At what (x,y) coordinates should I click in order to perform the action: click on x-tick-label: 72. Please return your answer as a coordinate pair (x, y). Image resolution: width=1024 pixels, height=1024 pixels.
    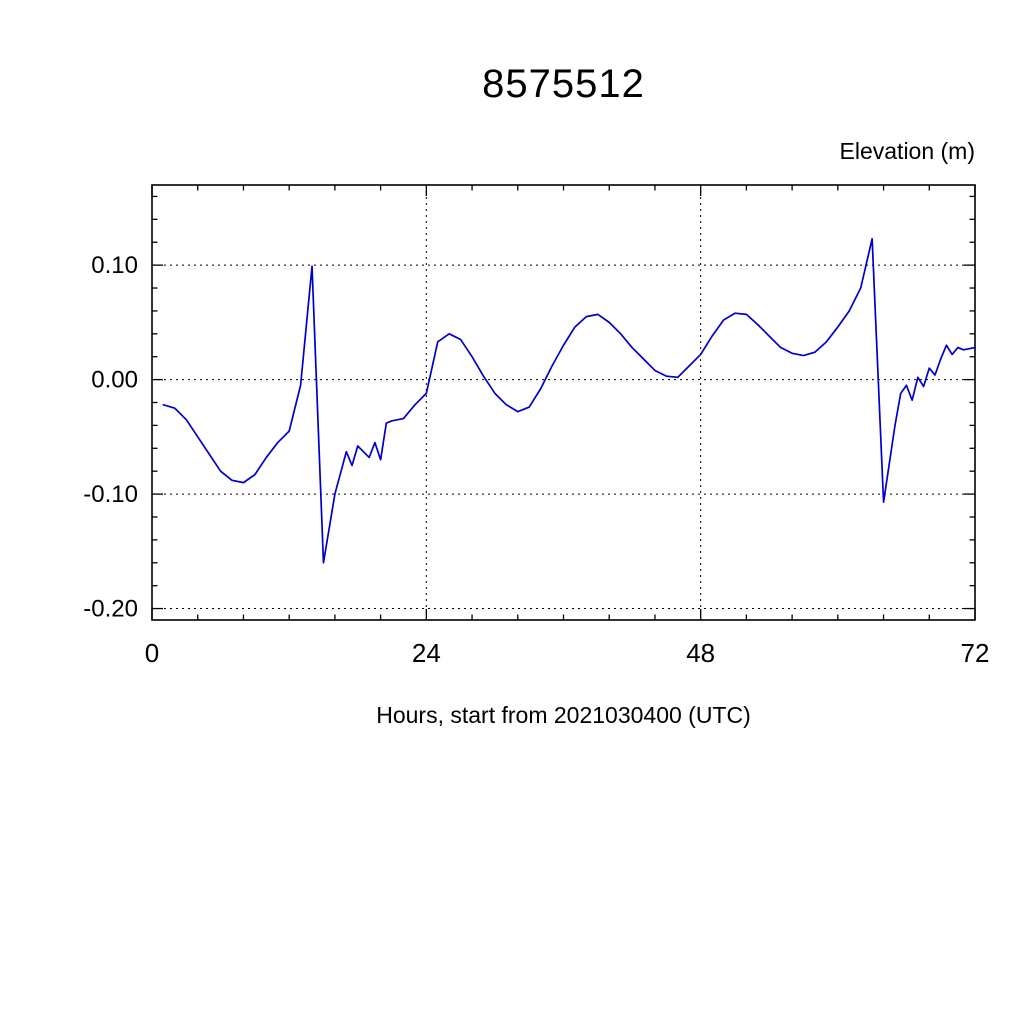
    Looking at the image, I should click on (975, 653).